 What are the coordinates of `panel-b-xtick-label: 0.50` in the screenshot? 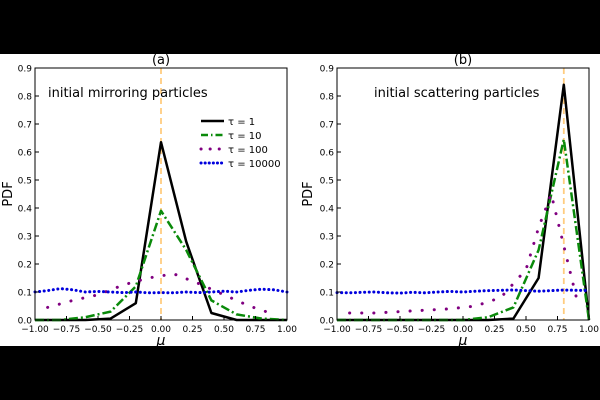 It's located at (526, 330).